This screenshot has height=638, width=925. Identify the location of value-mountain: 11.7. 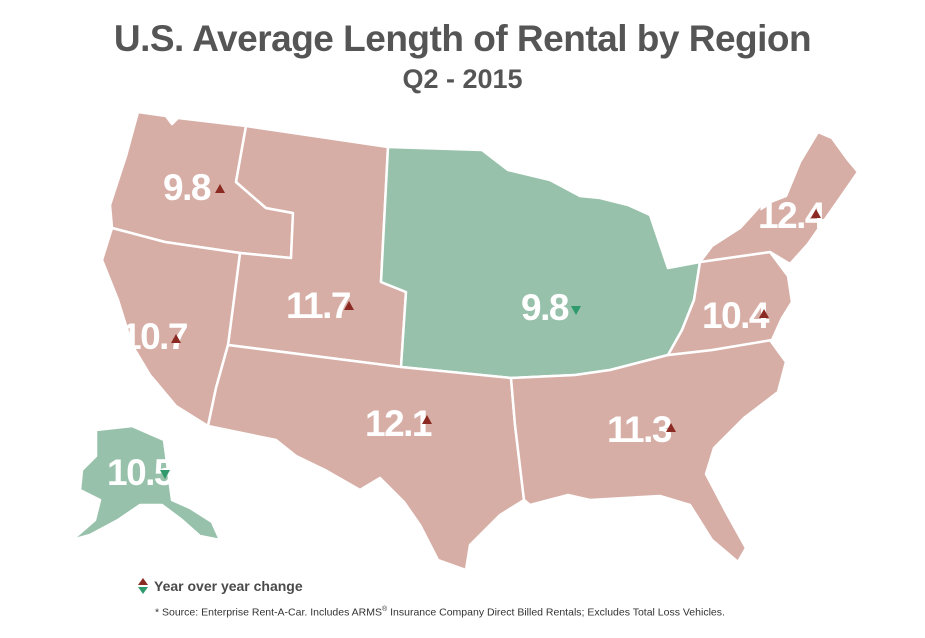
(318, 305).